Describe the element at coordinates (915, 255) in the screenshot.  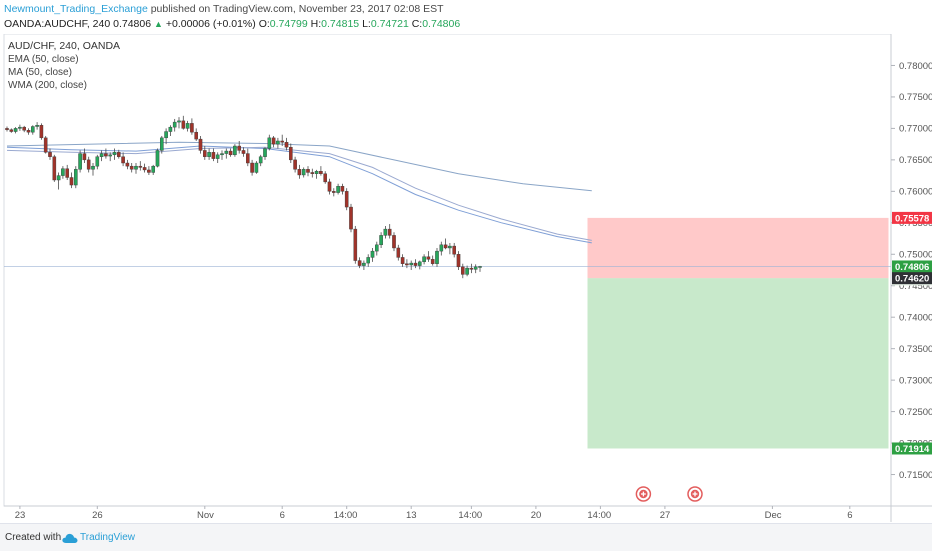
I see `price-tick-label: 0.75000` at that location.